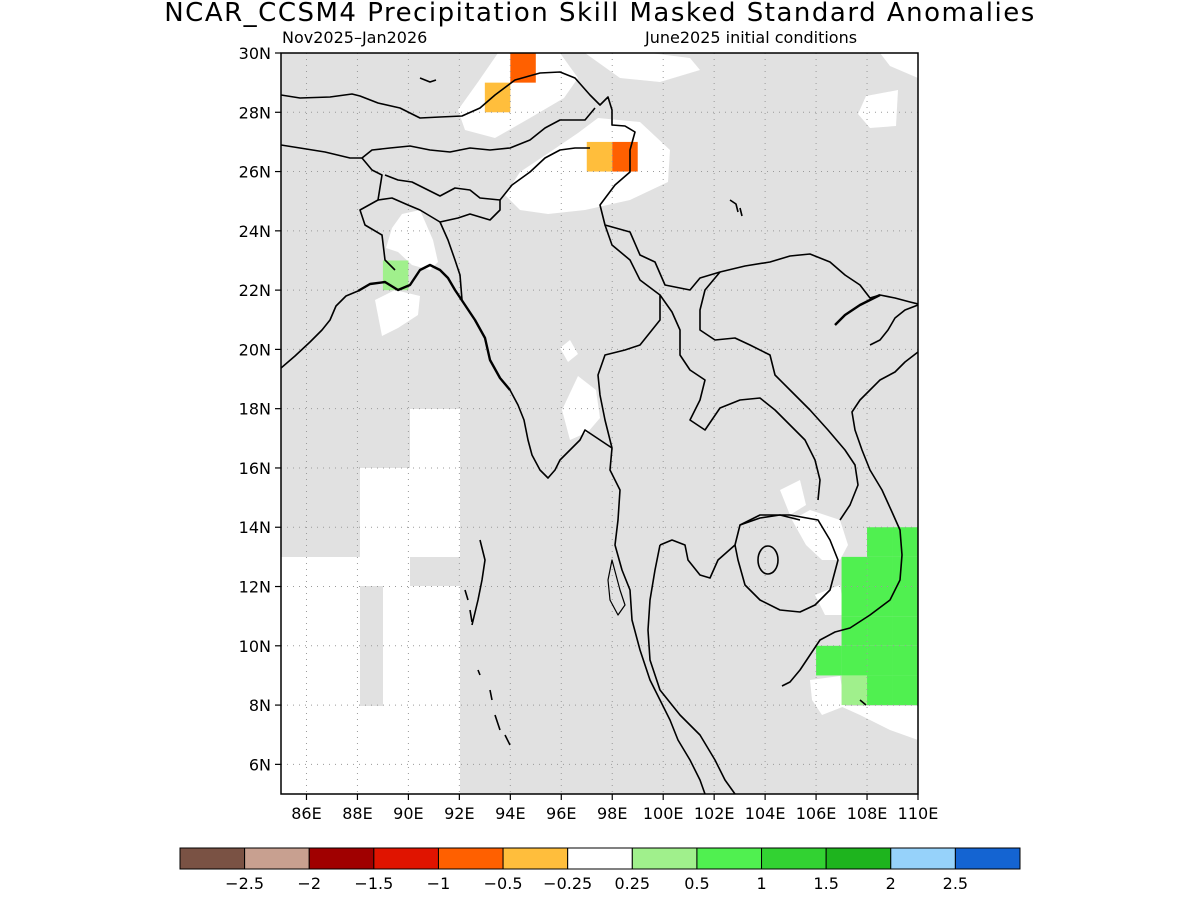 This screenshot has height=900, width=1200. I want to click on lon-tick-label: 88E, so click(357, 813).